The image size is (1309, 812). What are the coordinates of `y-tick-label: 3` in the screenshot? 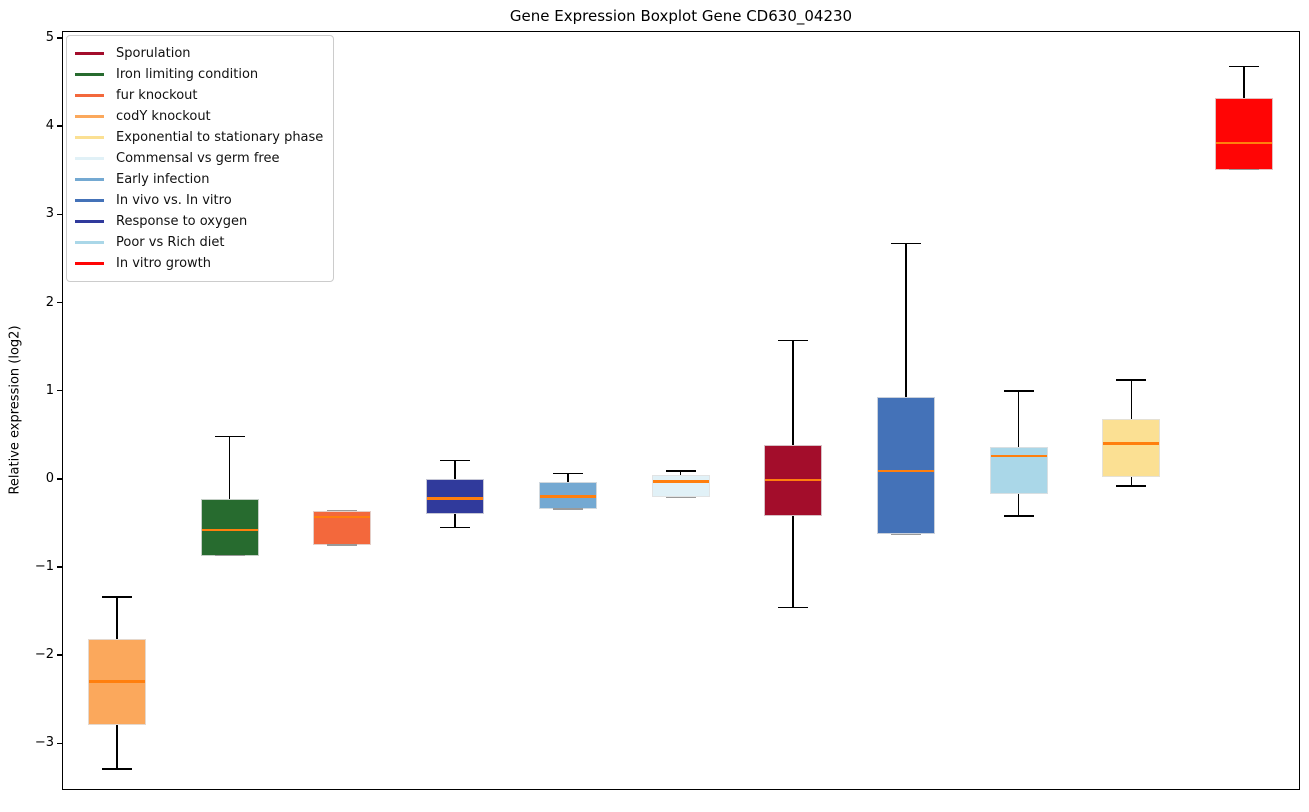 It's located at (49, 214).